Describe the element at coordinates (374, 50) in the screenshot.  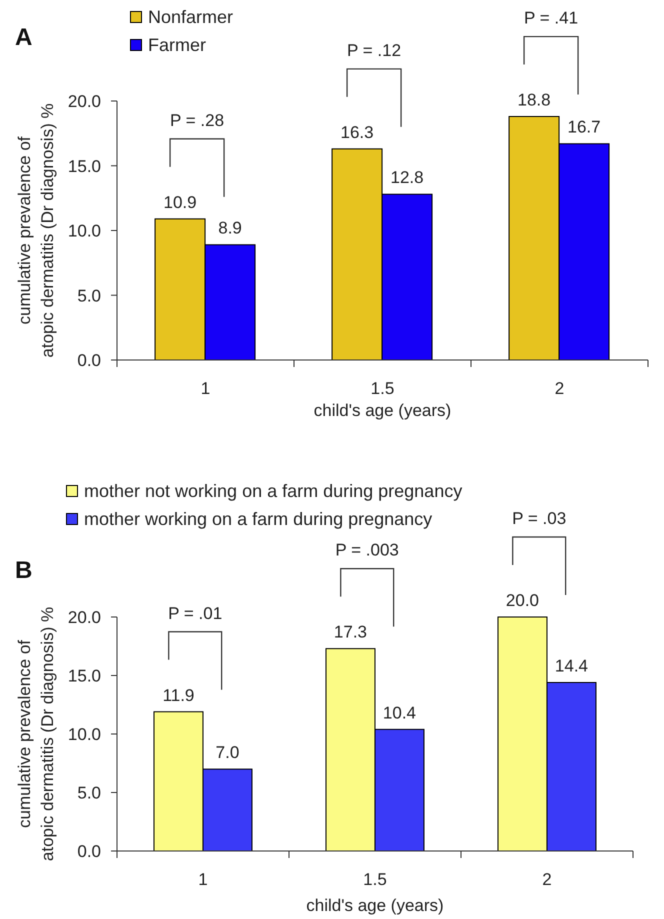
I see `text: P = .12` at that location.